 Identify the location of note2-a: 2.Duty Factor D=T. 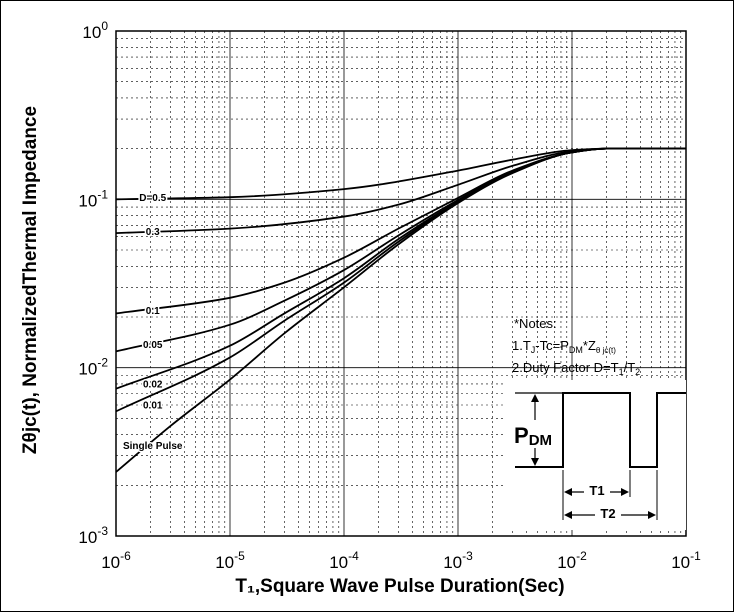
(565, 367).